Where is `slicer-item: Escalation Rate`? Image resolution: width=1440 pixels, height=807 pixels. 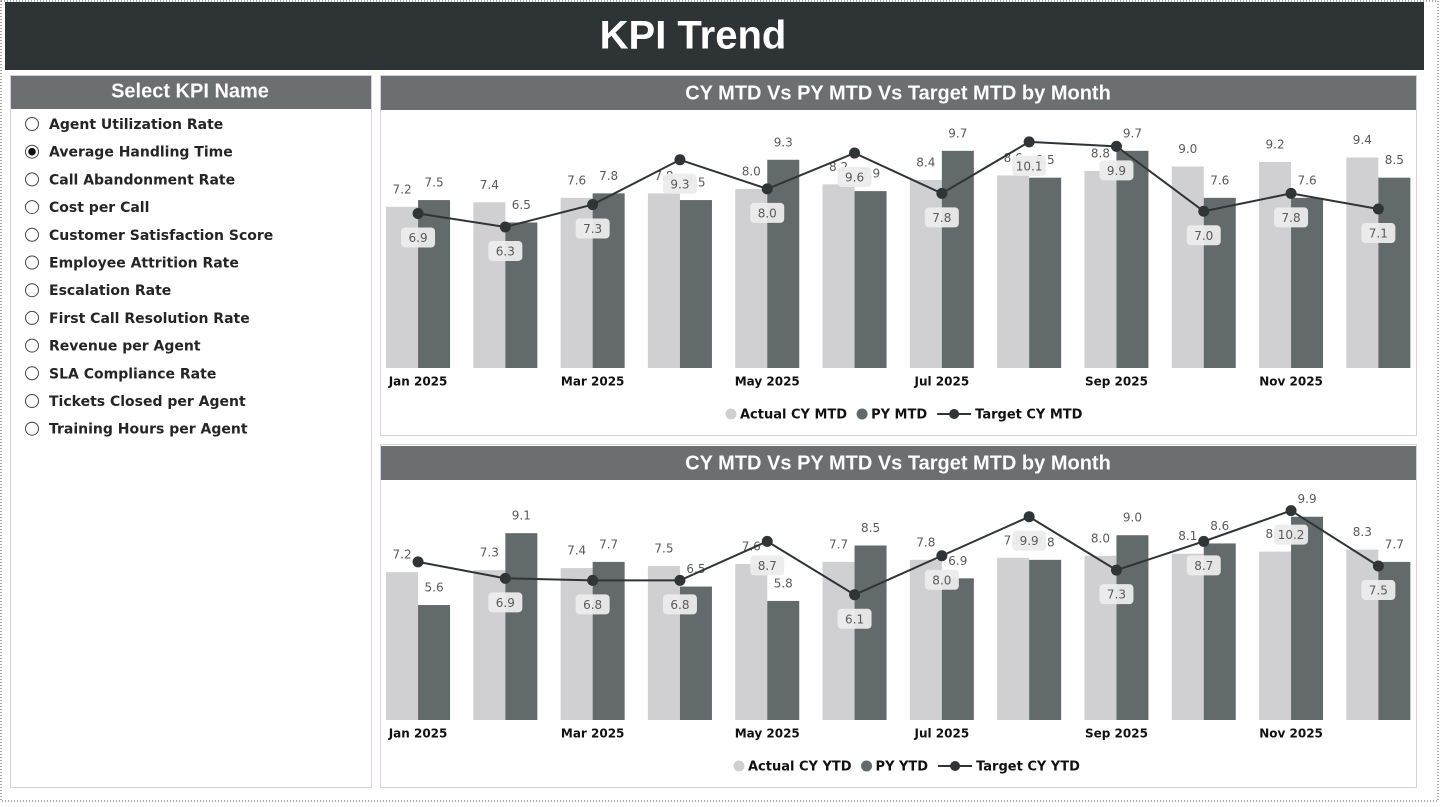 slicer-item: Escalation Rate is located at coordinates (110, 291).